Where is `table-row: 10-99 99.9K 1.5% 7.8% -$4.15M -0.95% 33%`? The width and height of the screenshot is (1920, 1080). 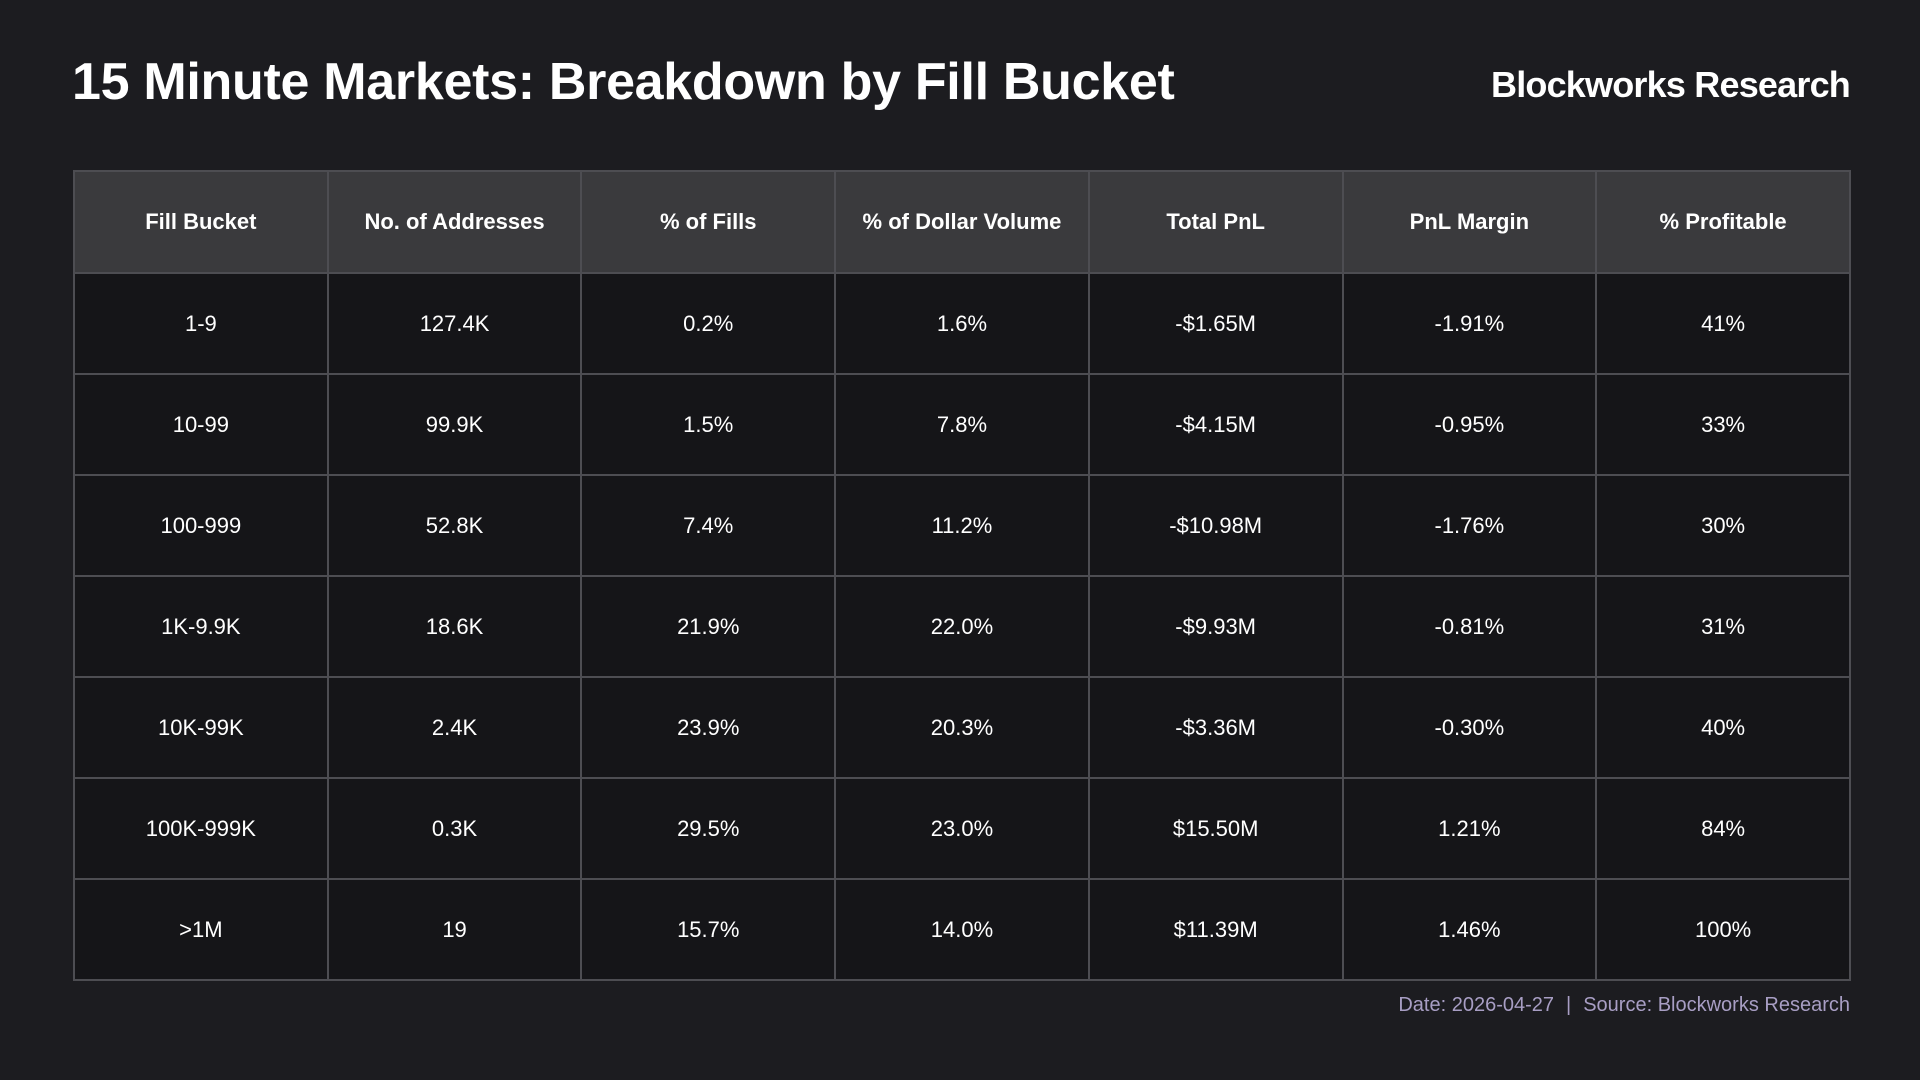
table-row: 10-99 99.9K 1.5% 7.8% -$4.15M -0.95% 33% is located at coordinates (962, 424).